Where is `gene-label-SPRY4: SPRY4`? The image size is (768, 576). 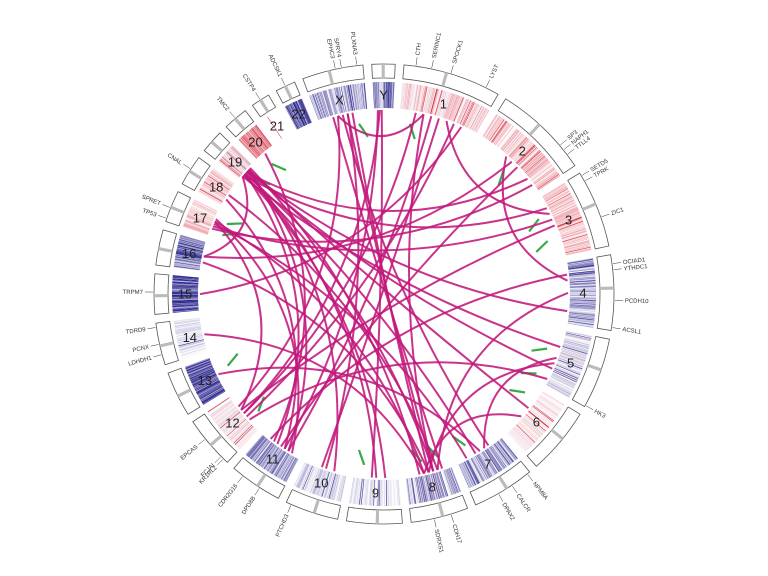
gene-label-SPRY4: SPRY4 is located at coordinates (337, 48).